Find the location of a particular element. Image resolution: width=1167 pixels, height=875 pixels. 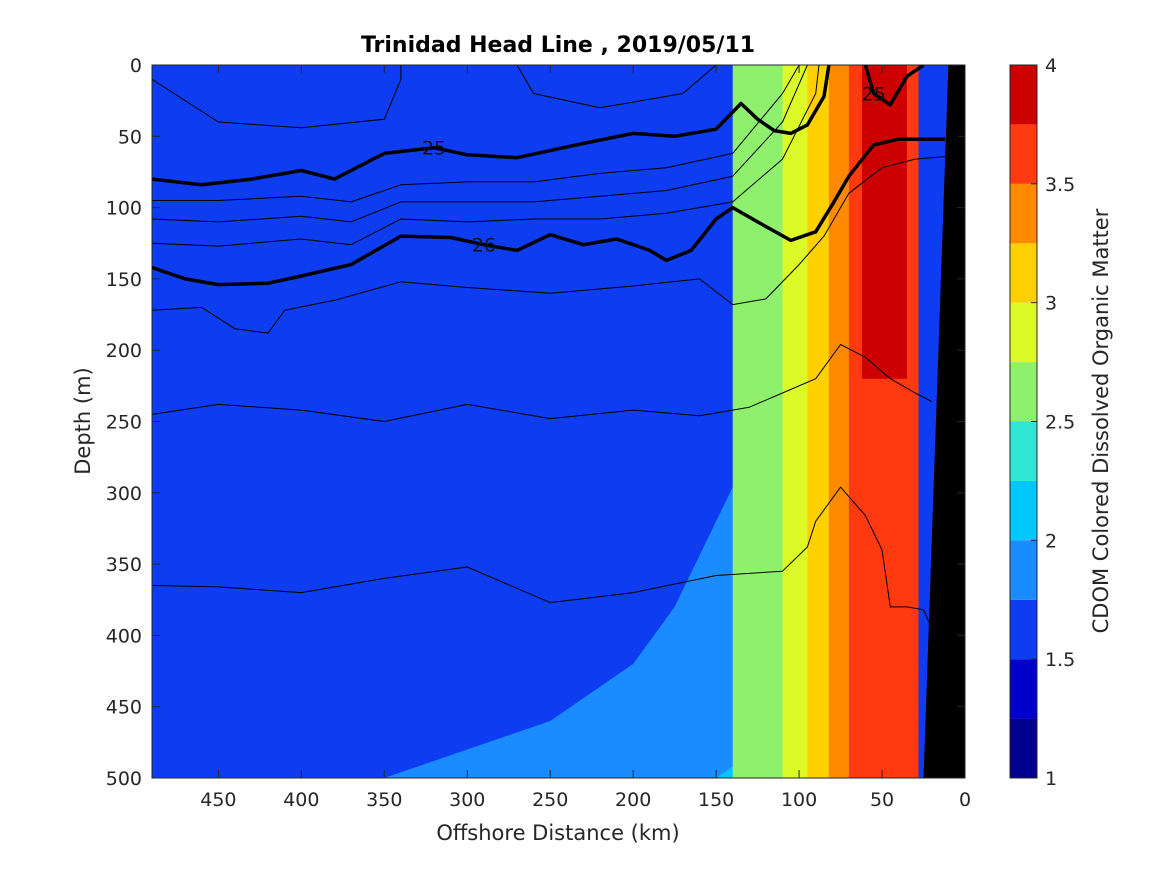

y-tick-label: 50 is located at coordinates (130, 137).